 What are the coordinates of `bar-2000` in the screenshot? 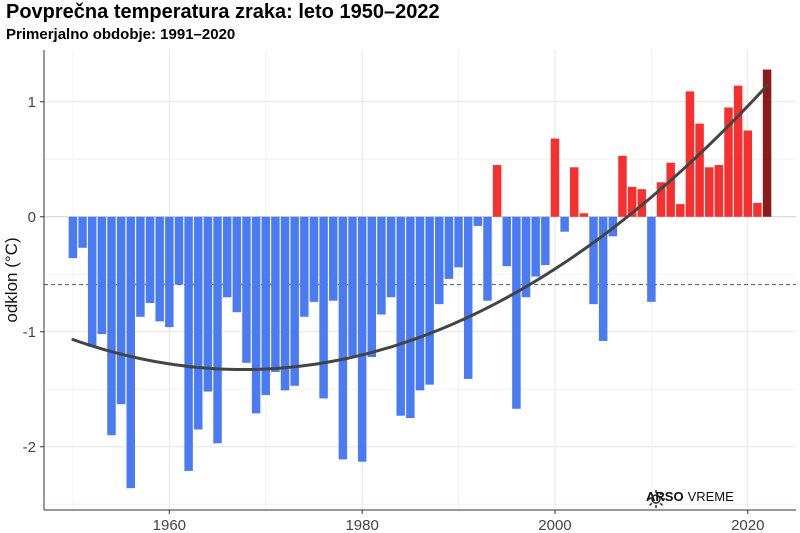 It's located at (555, 177).